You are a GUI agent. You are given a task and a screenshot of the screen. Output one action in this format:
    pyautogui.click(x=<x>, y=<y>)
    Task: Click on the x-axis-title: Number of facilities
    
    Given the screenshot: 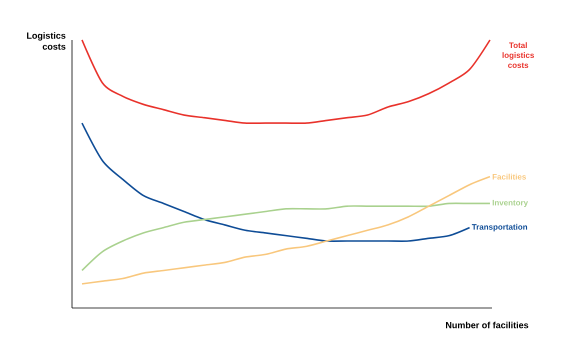 What is the action you would take?
    pyautogui.click(x=487, y=325)
    